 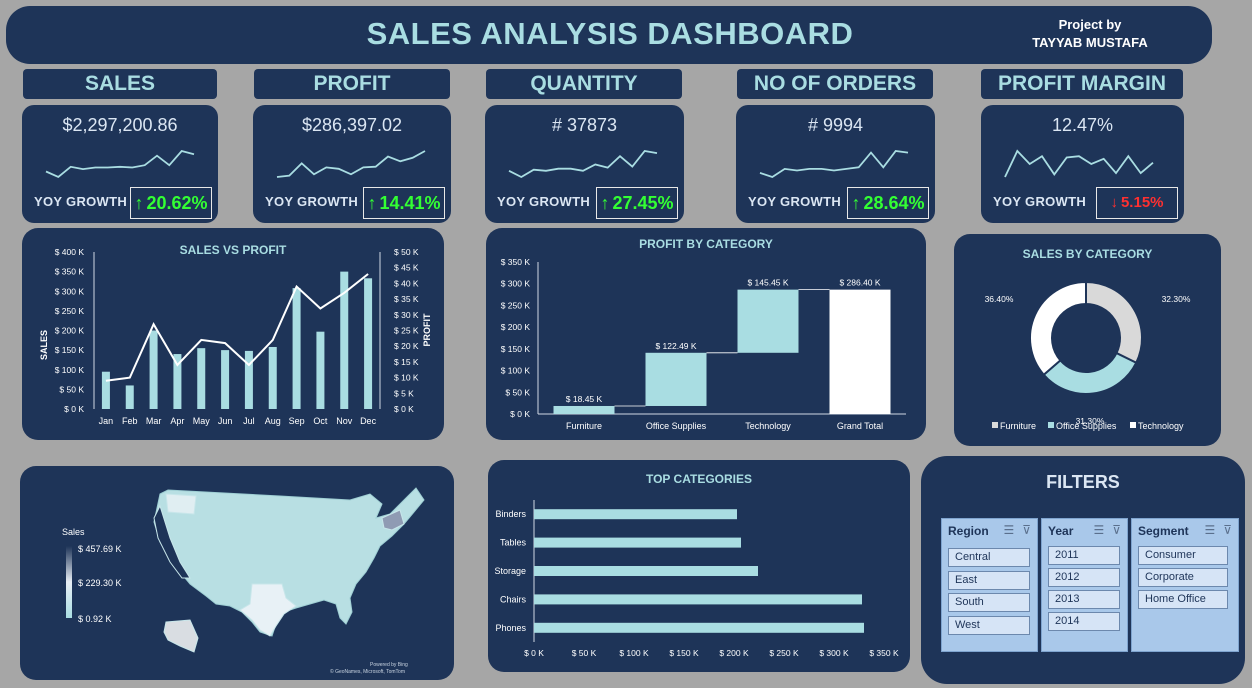 I want to click on profit-axis-tick: $ 100 K, so click(x=516, y=371).